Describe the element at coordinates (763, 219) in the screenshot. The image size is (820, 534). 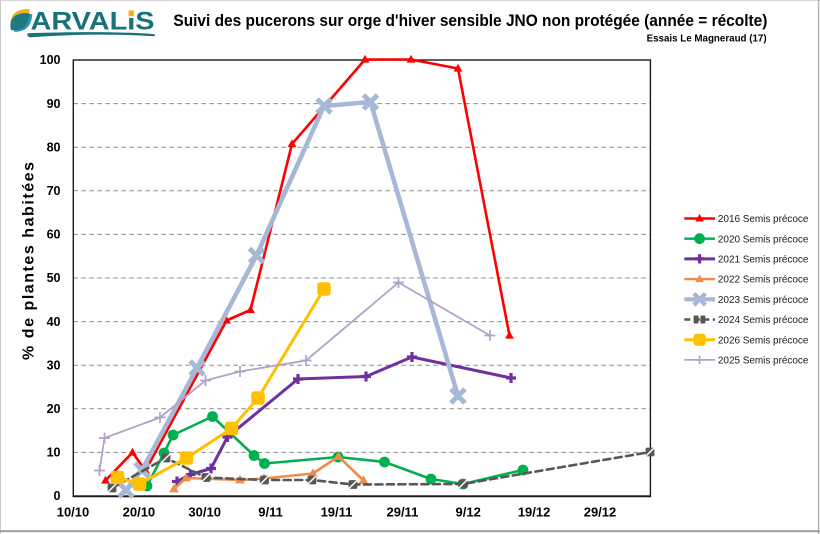
I see `svg-text: 2016 Semis précoce` at that location.